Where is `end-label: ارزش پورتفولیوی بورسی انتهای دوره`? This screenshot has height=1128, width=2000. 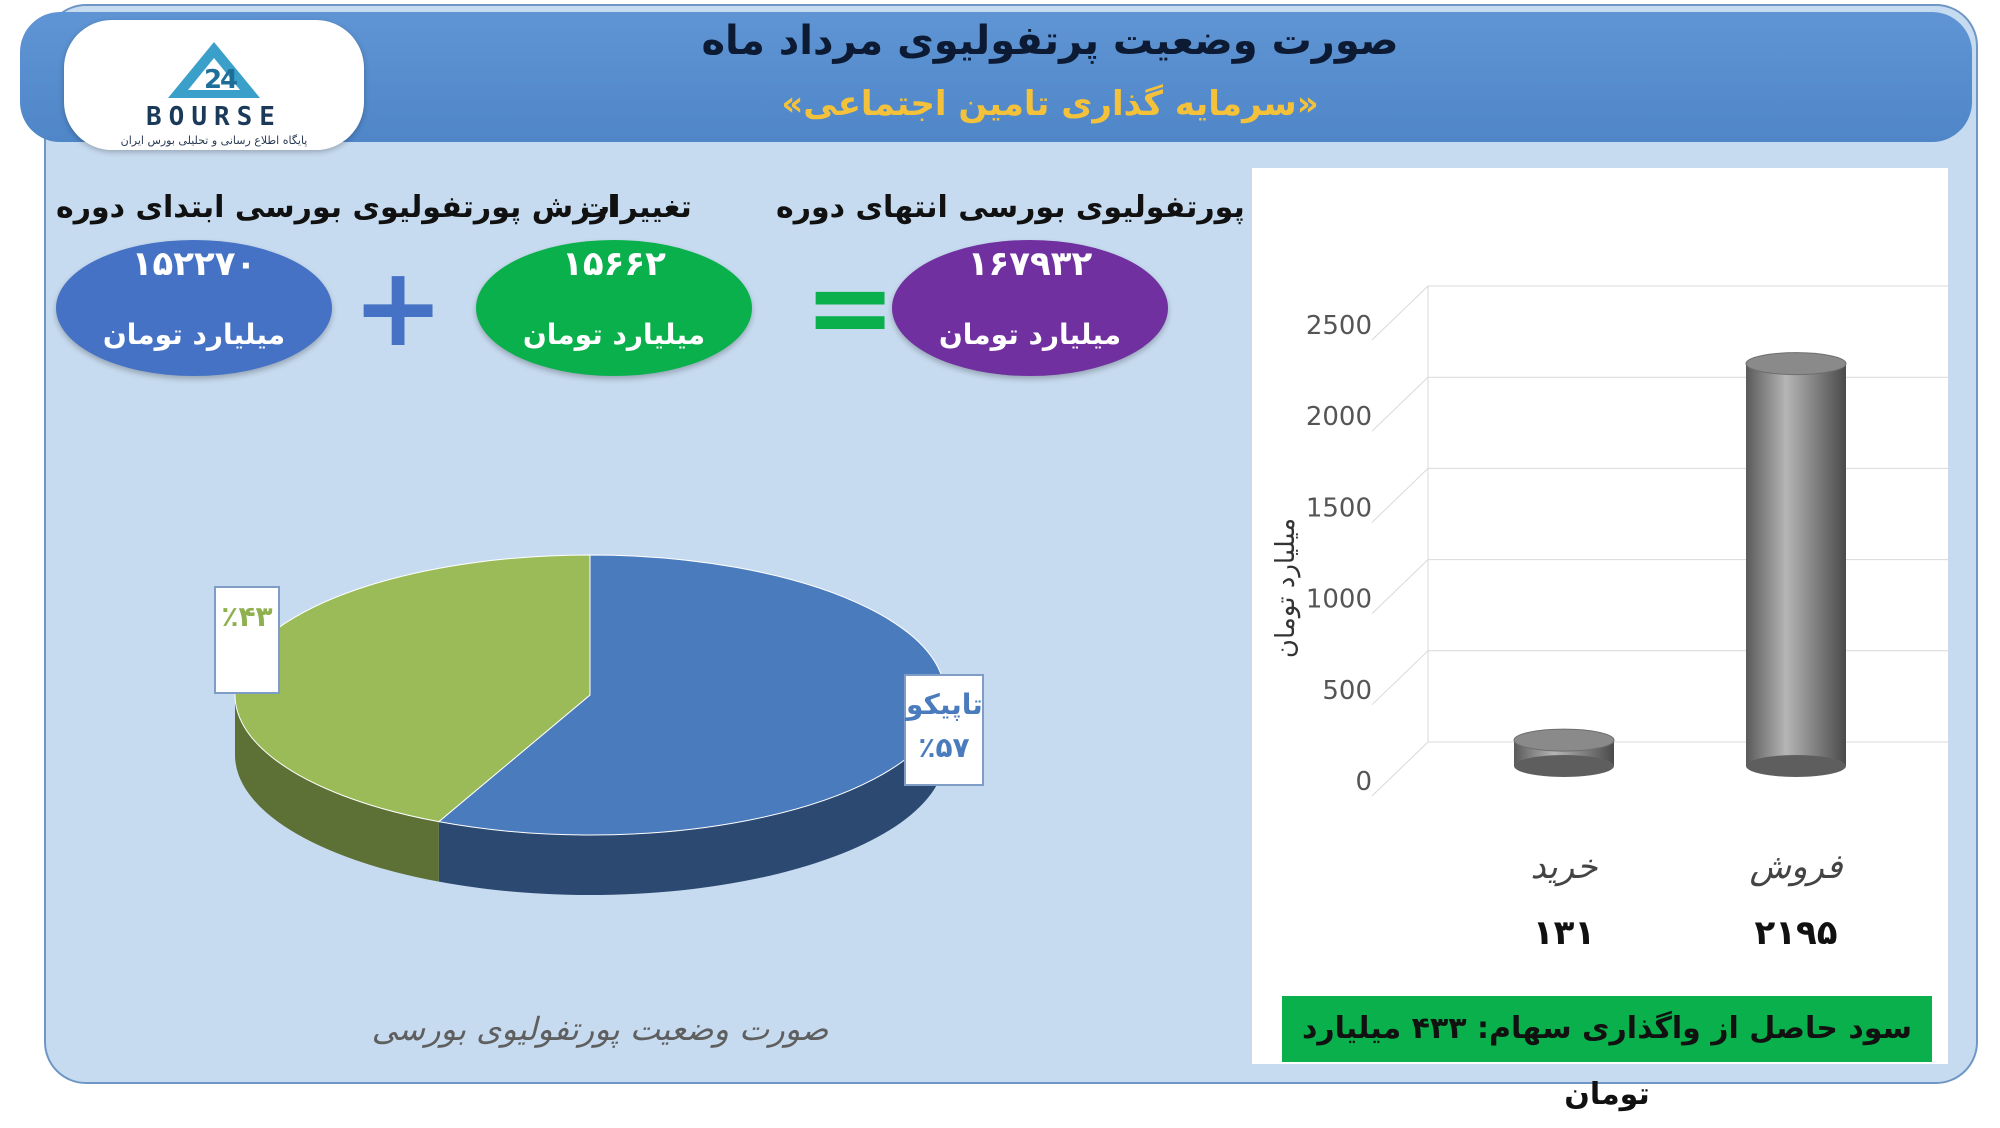
end-label: ارزش پورتفولیوی بورسی انتهای دوره is located at coordinates (1059, 207).